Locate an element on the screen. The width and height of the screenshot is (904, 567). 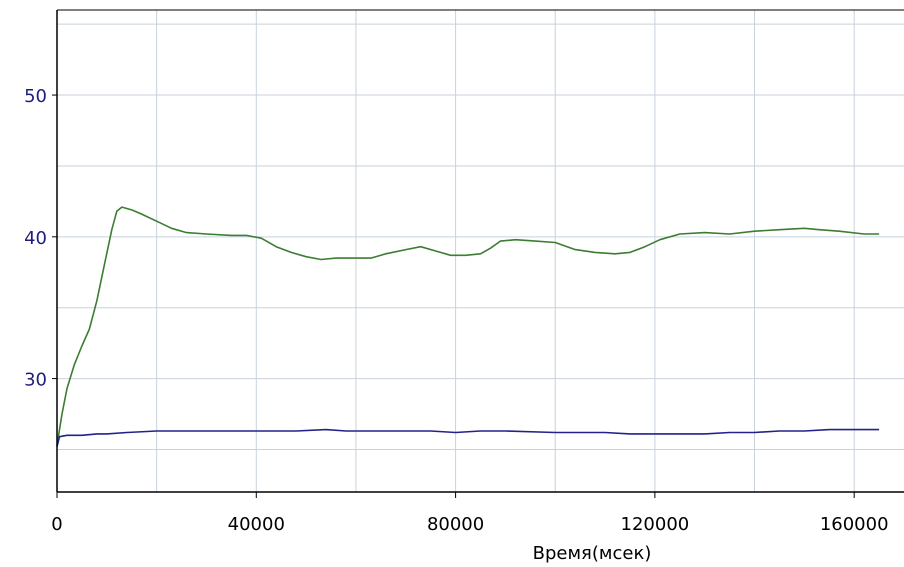
x-tick-label: 160000 is located at coordinates (854, 524).